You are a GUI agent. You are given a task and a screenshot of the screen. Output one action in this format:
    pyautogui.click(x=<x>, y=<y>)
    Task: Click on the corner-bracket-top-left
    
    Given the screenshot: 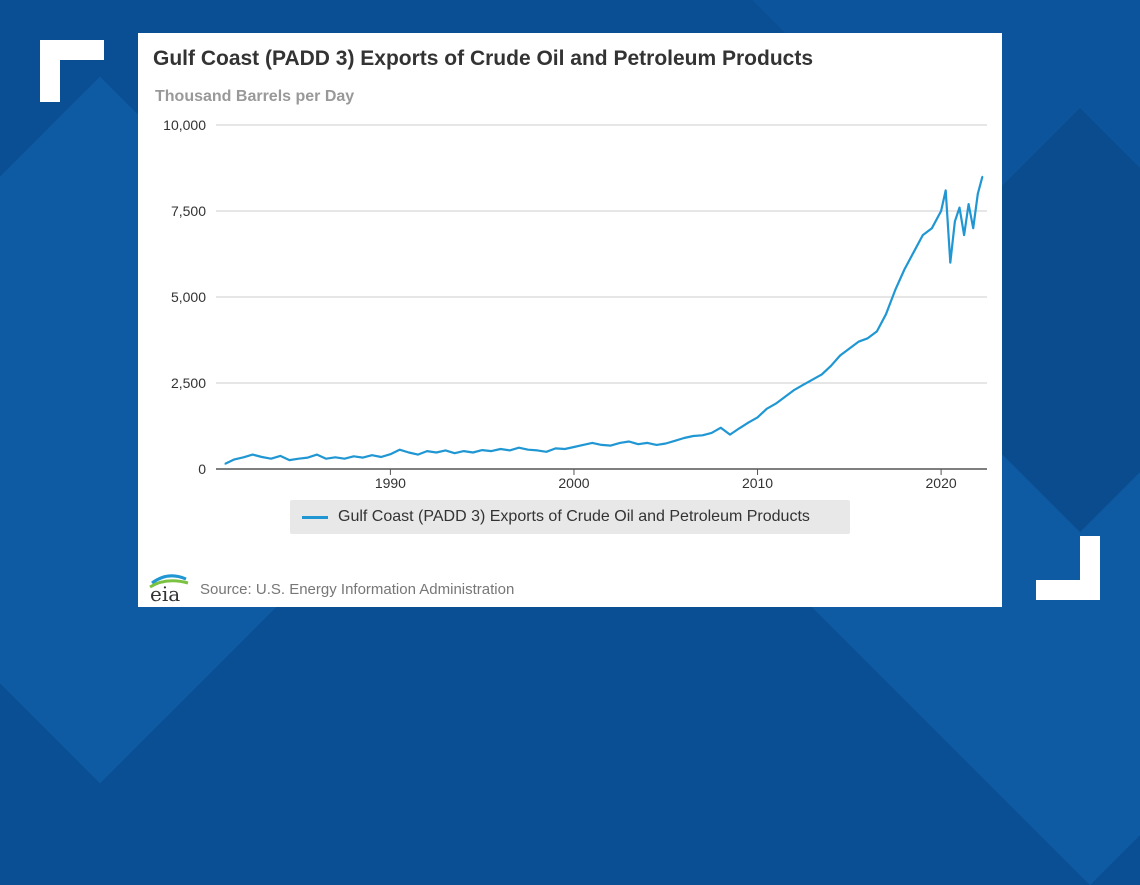 What is the action you would take?
    pyautogui.click(x=72, y=71)
    